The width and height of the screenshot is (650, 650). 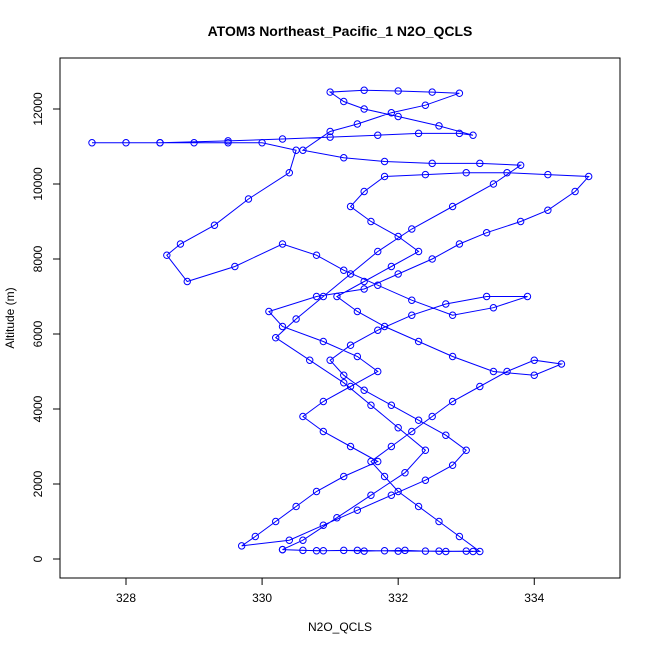 I want to click on x-tick-label: 334, so click(x=534, y=598).